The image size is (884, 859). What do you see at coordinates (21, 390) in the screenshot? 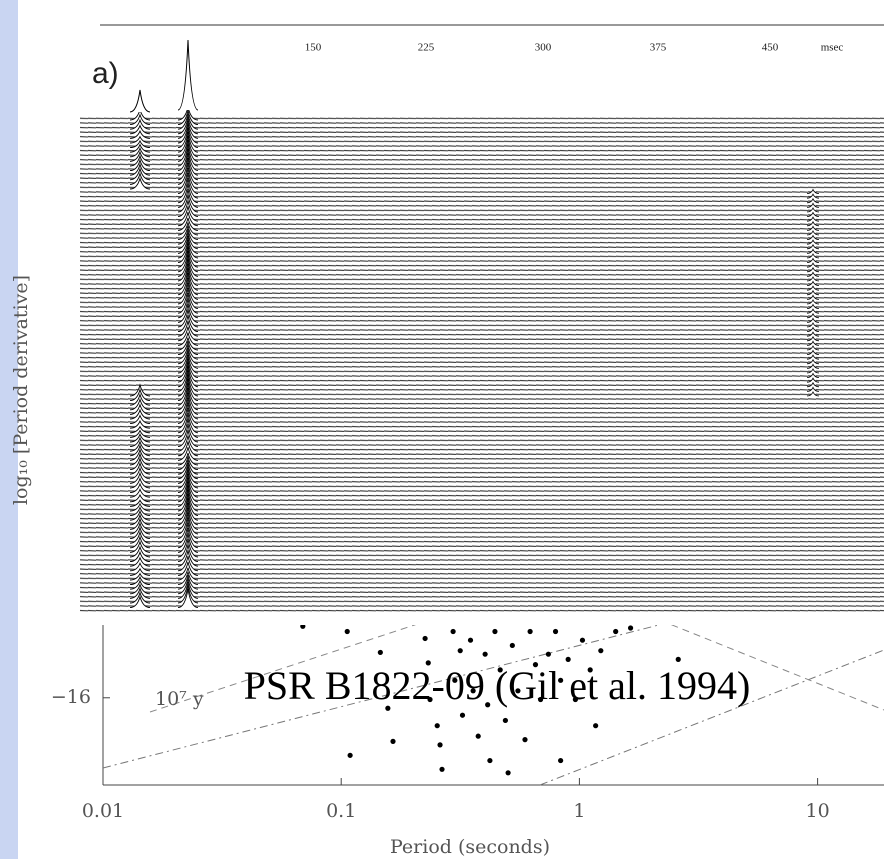
I see `y-axis-label: log₁₀ [Period derivative]` at bounding box center [21, 390].